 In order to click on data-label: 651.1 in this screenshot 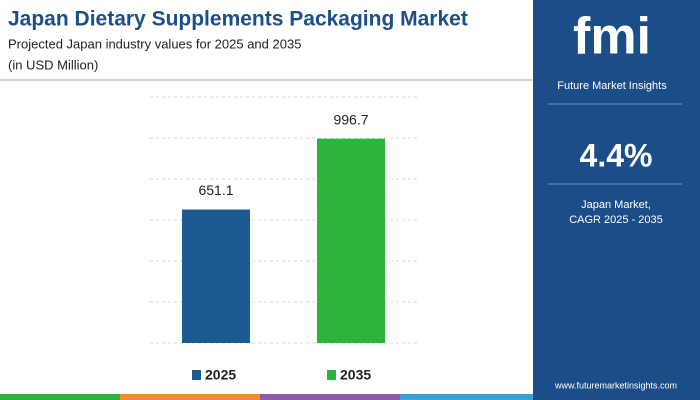, I will do `click(215, 190)`.